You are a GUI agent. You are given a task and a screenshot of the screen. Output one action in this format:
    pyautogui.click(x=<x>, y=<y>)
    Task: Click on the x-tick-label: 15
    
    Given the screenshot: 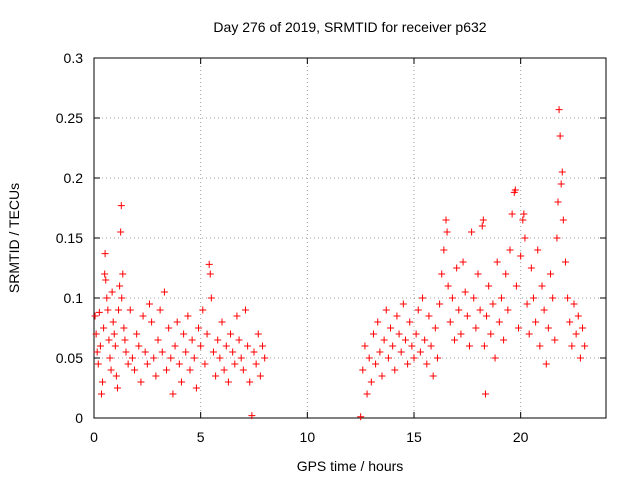 What is the action you would take?
    pyautogui.click(x=414, y=437)
    